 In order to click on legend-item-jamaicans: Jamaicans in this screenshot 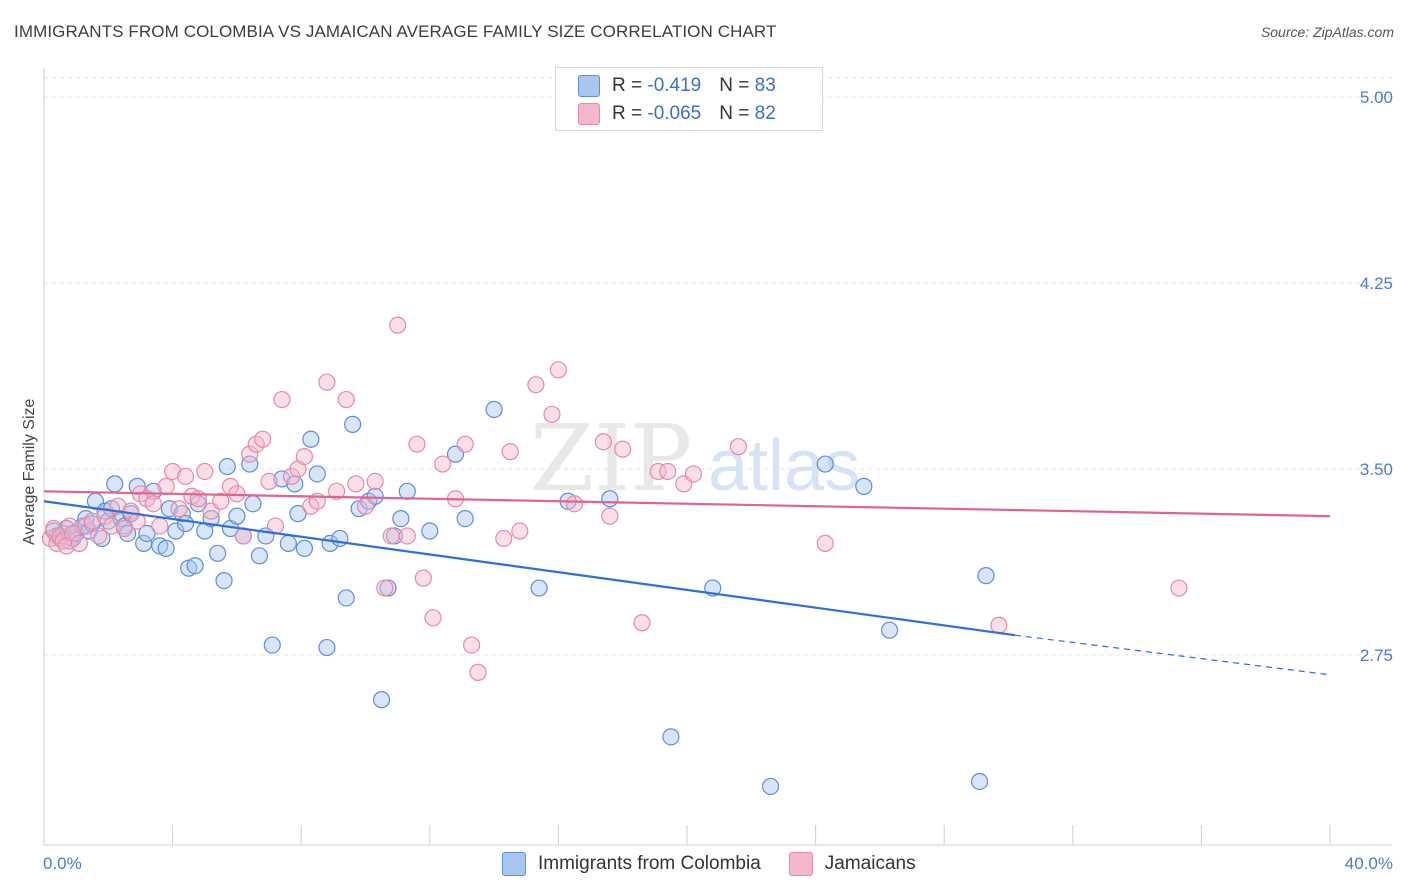, I will do `click(852, 864)`.